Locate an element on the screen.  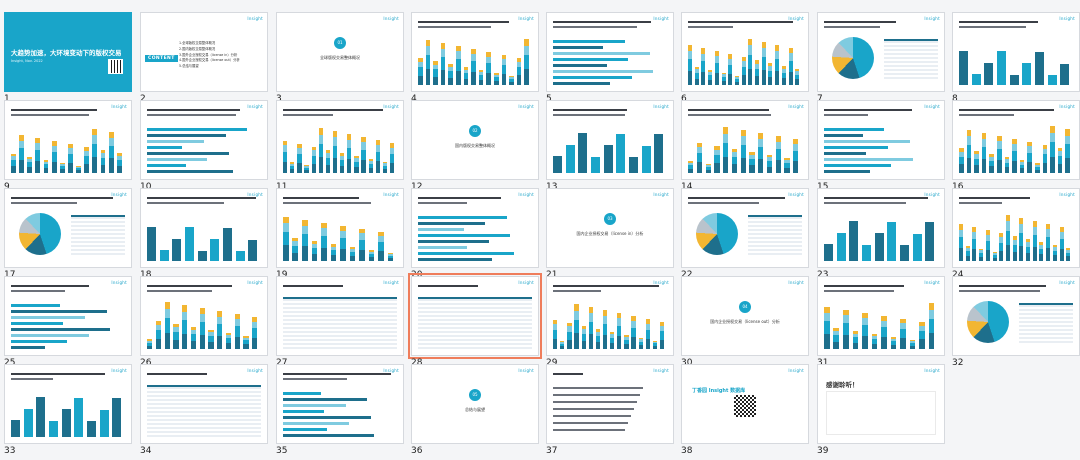
slide-thumbnail-28: Insight 28 is located at coordinates (475, 320).